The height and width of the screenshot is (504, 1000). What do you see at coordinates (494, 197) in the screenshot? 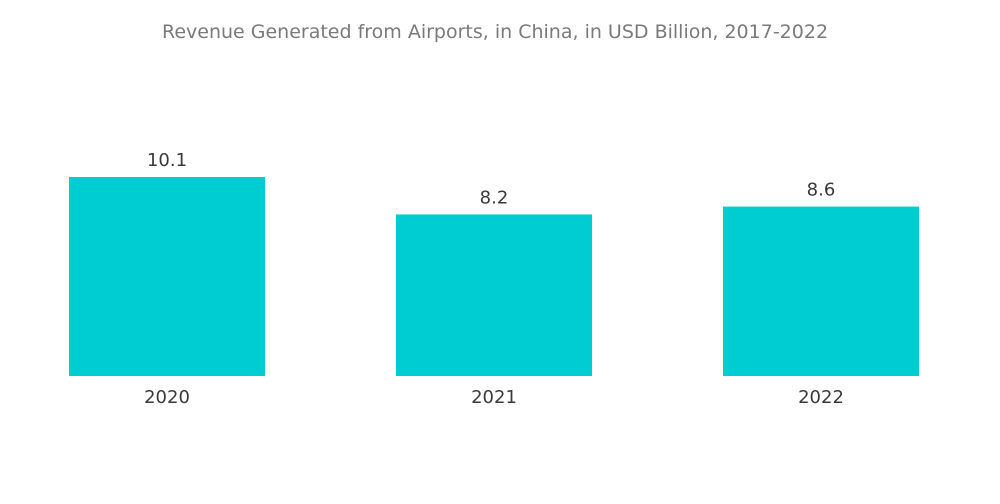
I see `value-label-2021: 8.2` at bounding box center [494, 197].